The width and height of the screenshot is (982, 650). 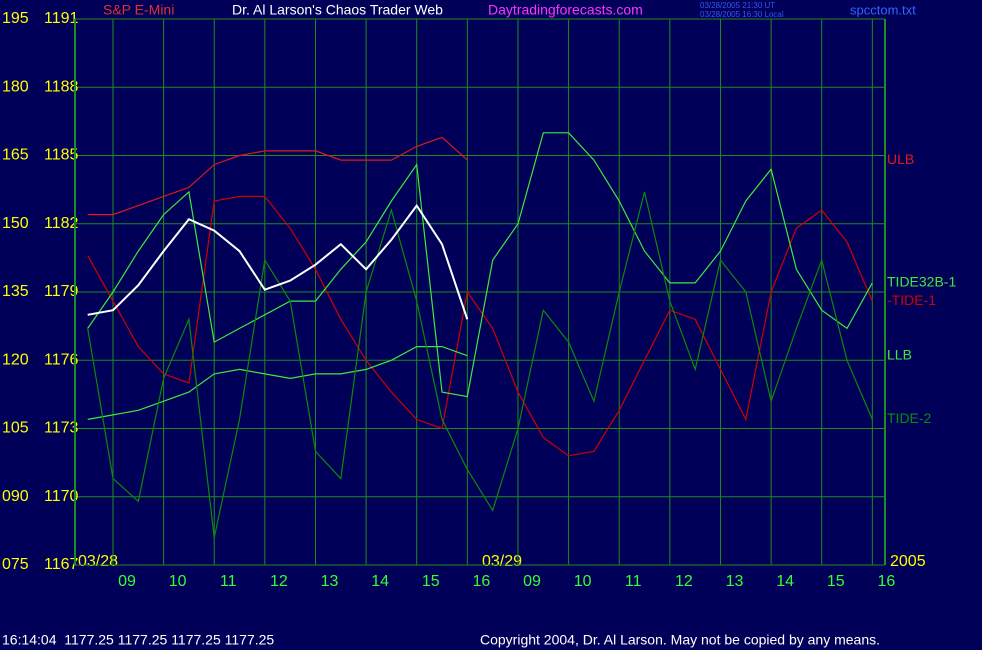 I want to click on y-tick-label: 135, so click(x=15, y=291).